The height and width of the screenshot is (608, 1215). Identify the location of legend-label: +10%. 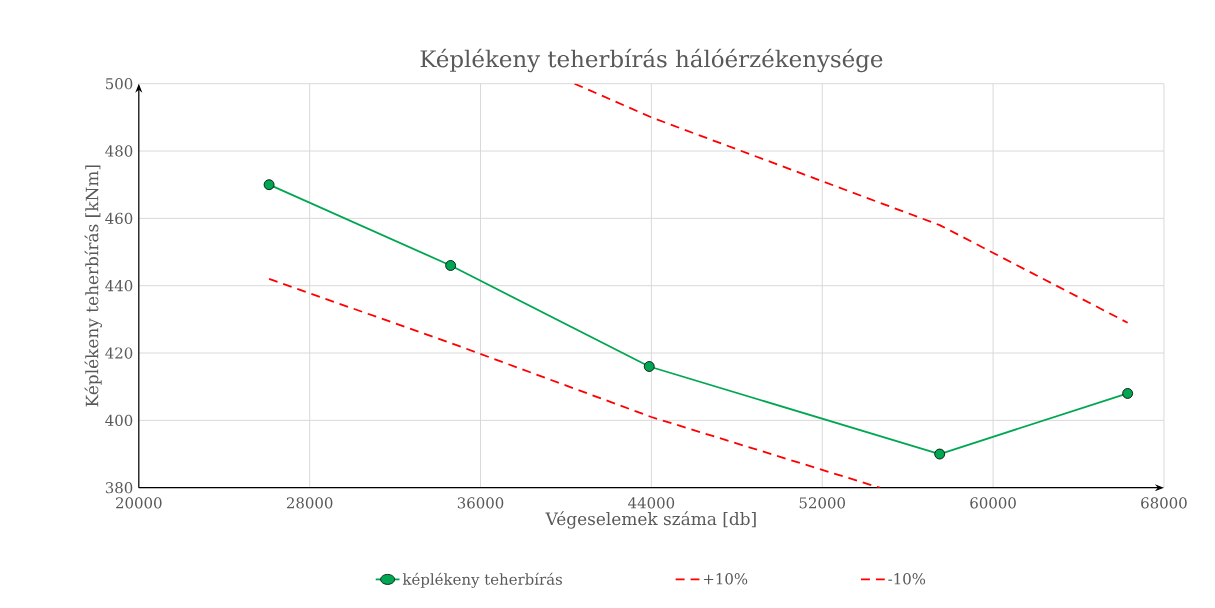
(725, 579).